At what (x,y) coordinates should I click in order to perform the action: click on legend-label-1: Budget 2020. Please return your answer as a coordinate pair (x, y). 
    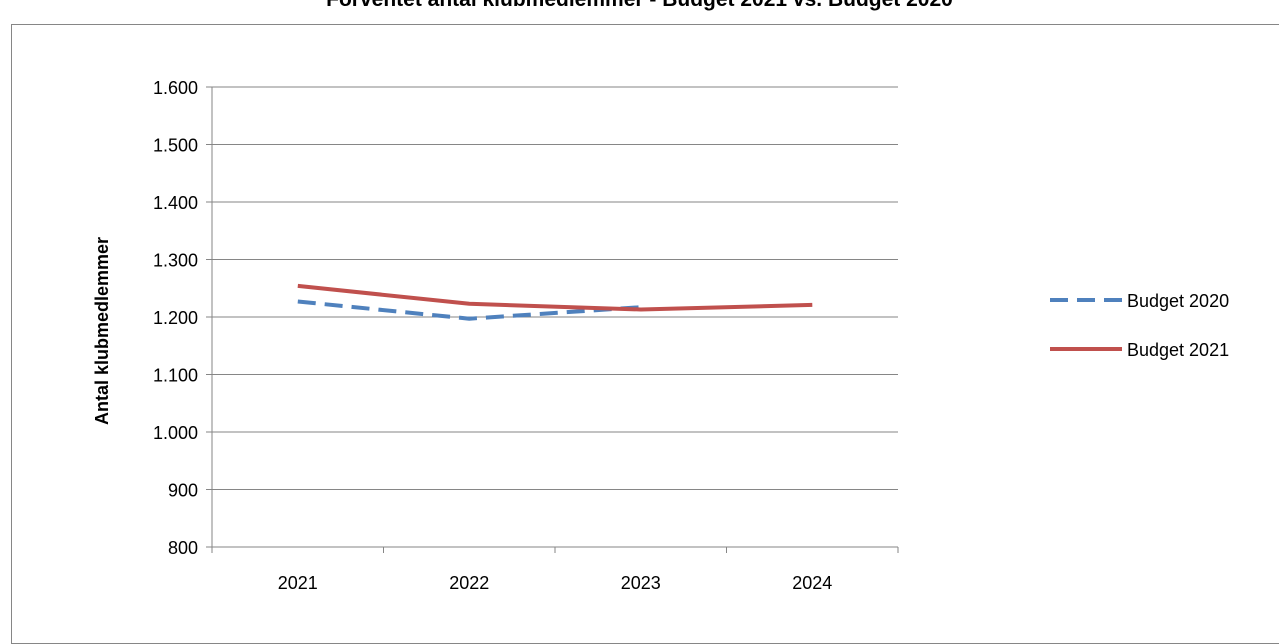
    Looking at the image, I should click on (1178, 301).